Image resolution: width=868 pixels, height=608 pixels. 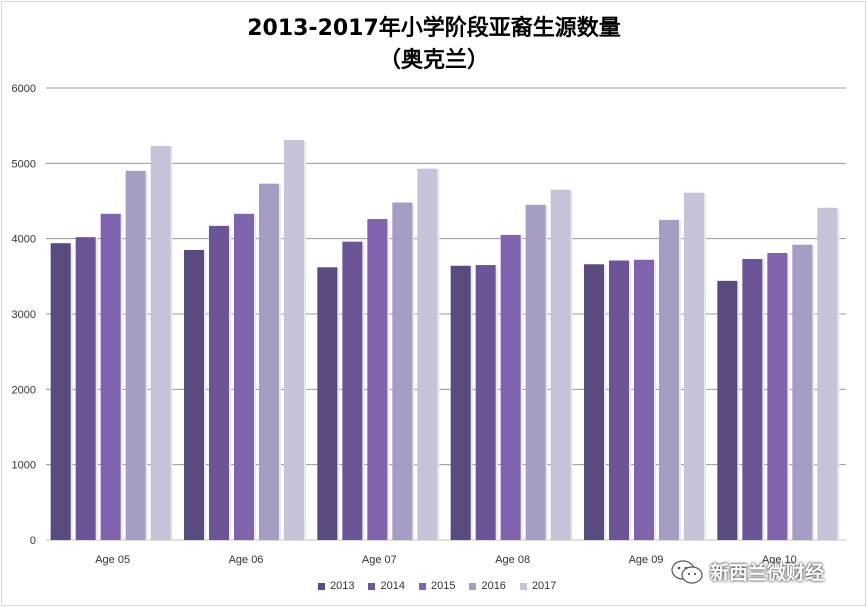 I want to click on legend-item-2013: 2013, so click(x=336, y=586).